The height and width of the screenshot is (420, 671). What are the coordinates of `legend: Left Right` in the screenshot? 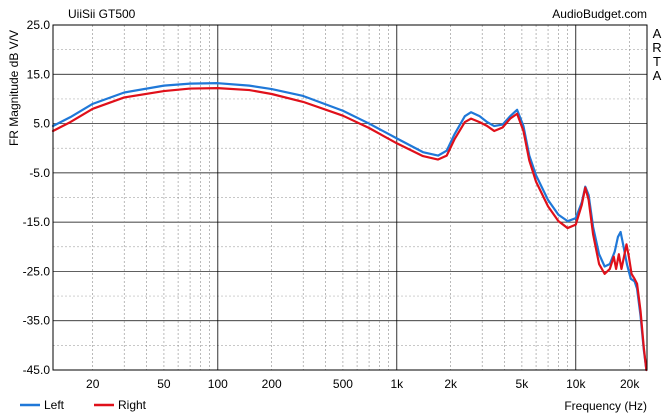 It's located at (83, 405).